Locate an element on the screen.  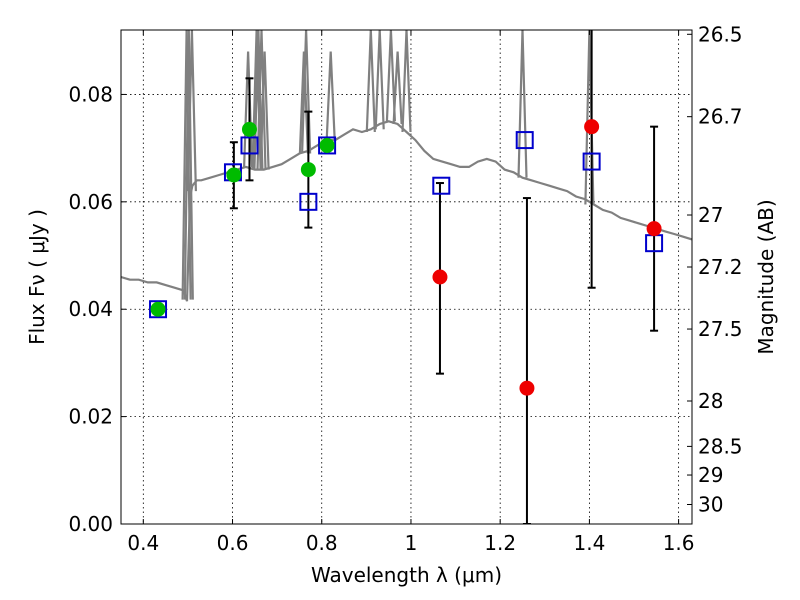
y-tick-label: 0.08 is located at coordinates (90, 94).